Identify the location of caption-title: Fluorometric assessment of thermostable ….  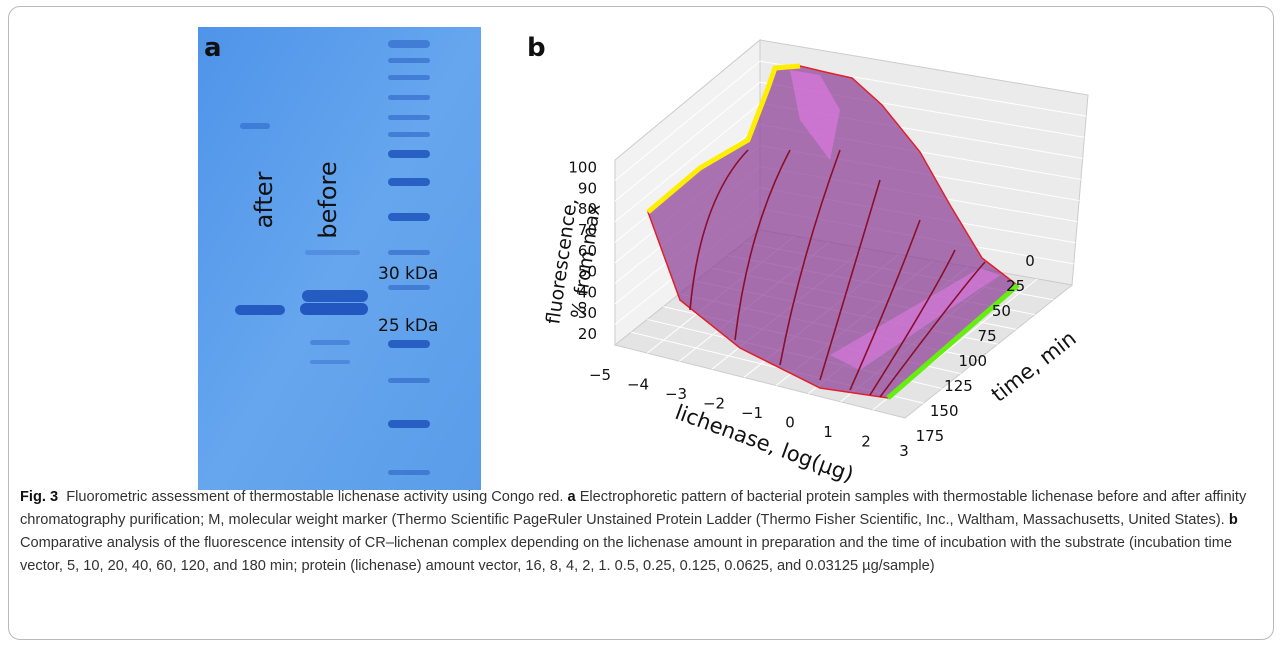
(315, 497).